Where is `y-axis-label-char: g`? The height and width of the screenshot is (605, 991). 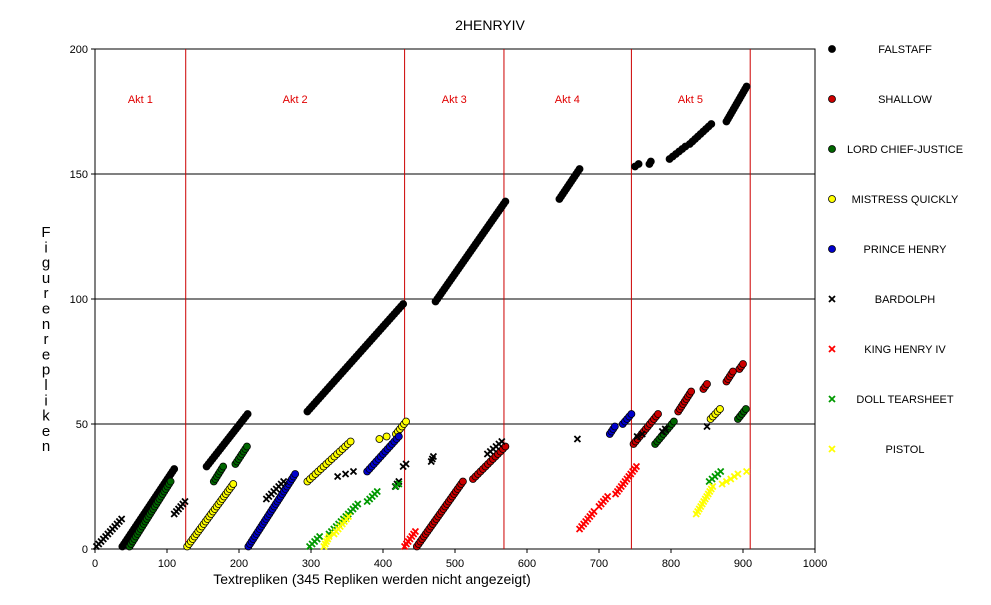
y-axis-label-char: g is located at coordinates (46, 263).